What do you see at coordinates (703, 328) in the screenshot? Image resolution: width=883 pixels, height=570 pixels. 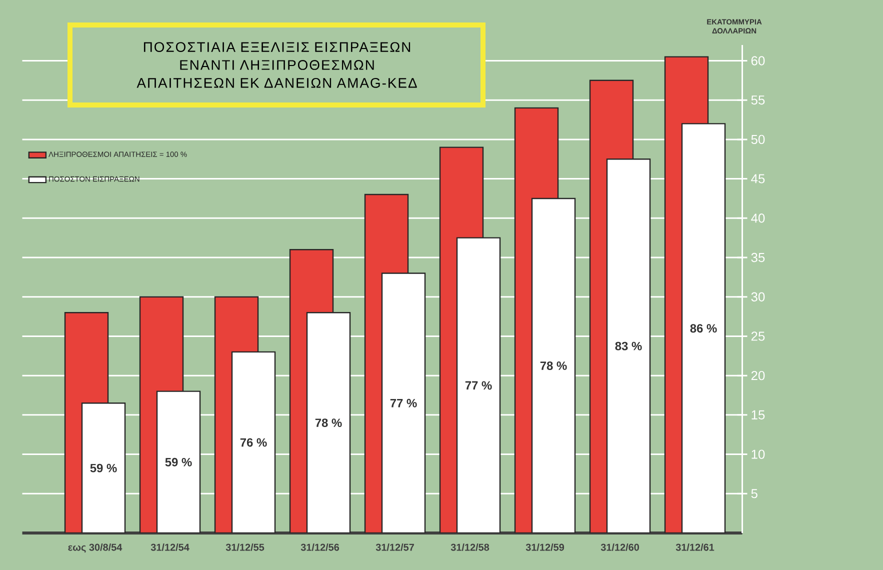 I see `annotation: 86 %` at bounding box center [703, 328].